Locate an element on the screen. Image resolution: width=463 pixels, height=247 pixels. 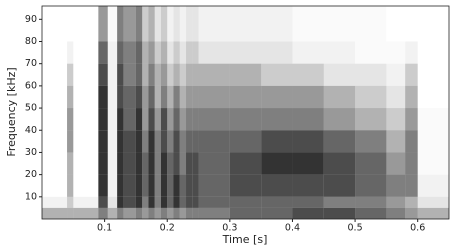
x-tick-label: 0.6 is located at coordinates (417, 228).